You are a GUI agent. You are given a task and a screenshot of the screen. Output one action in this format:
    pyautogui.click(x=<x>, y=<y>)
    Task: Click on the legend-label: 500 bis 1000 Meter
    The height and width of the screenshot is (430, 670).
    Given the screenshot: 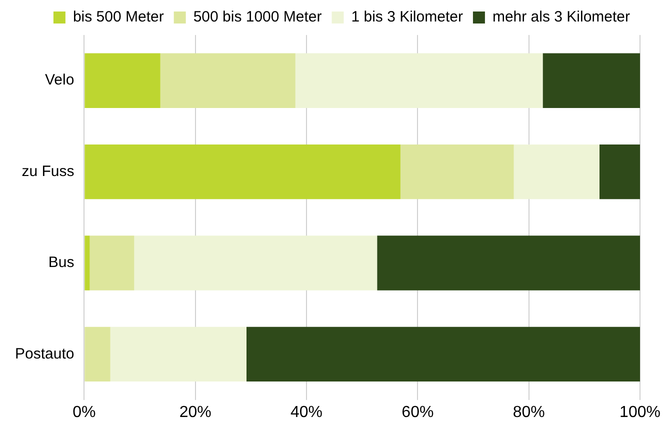 What is the action you would take?
    pyautogui.click(x=257, y=17)
    